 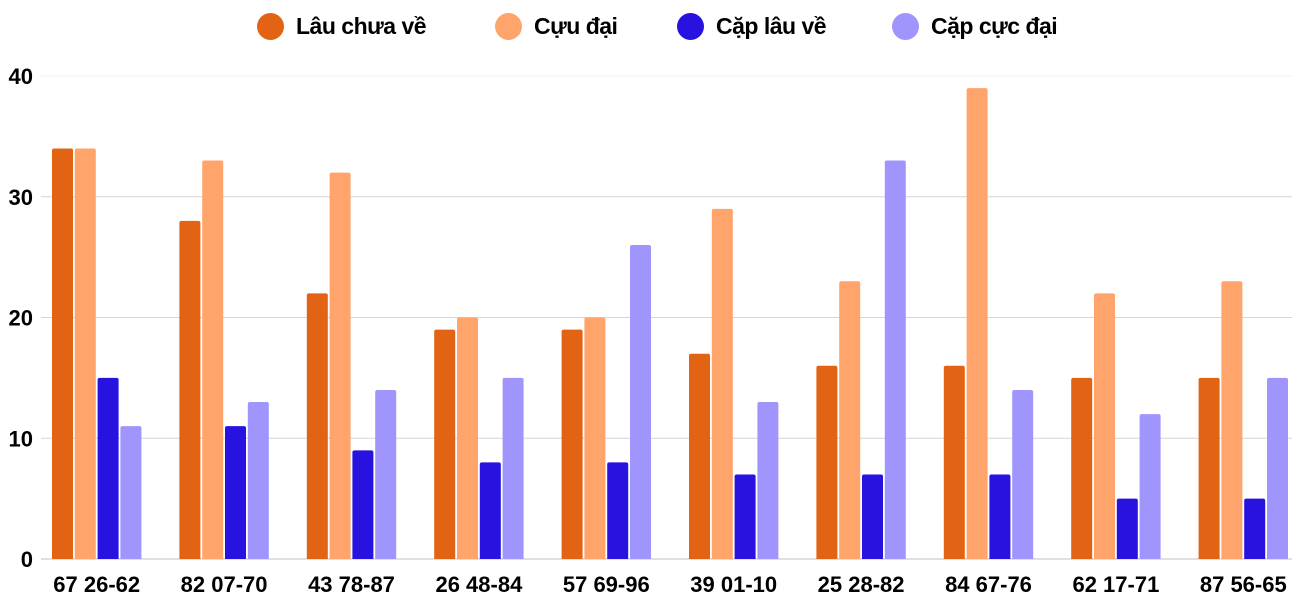 What do you see at coordinates (988, 584) in the screenshot?
I see `x-tick-label: 84 67-76` at bounding box center [988, 584].